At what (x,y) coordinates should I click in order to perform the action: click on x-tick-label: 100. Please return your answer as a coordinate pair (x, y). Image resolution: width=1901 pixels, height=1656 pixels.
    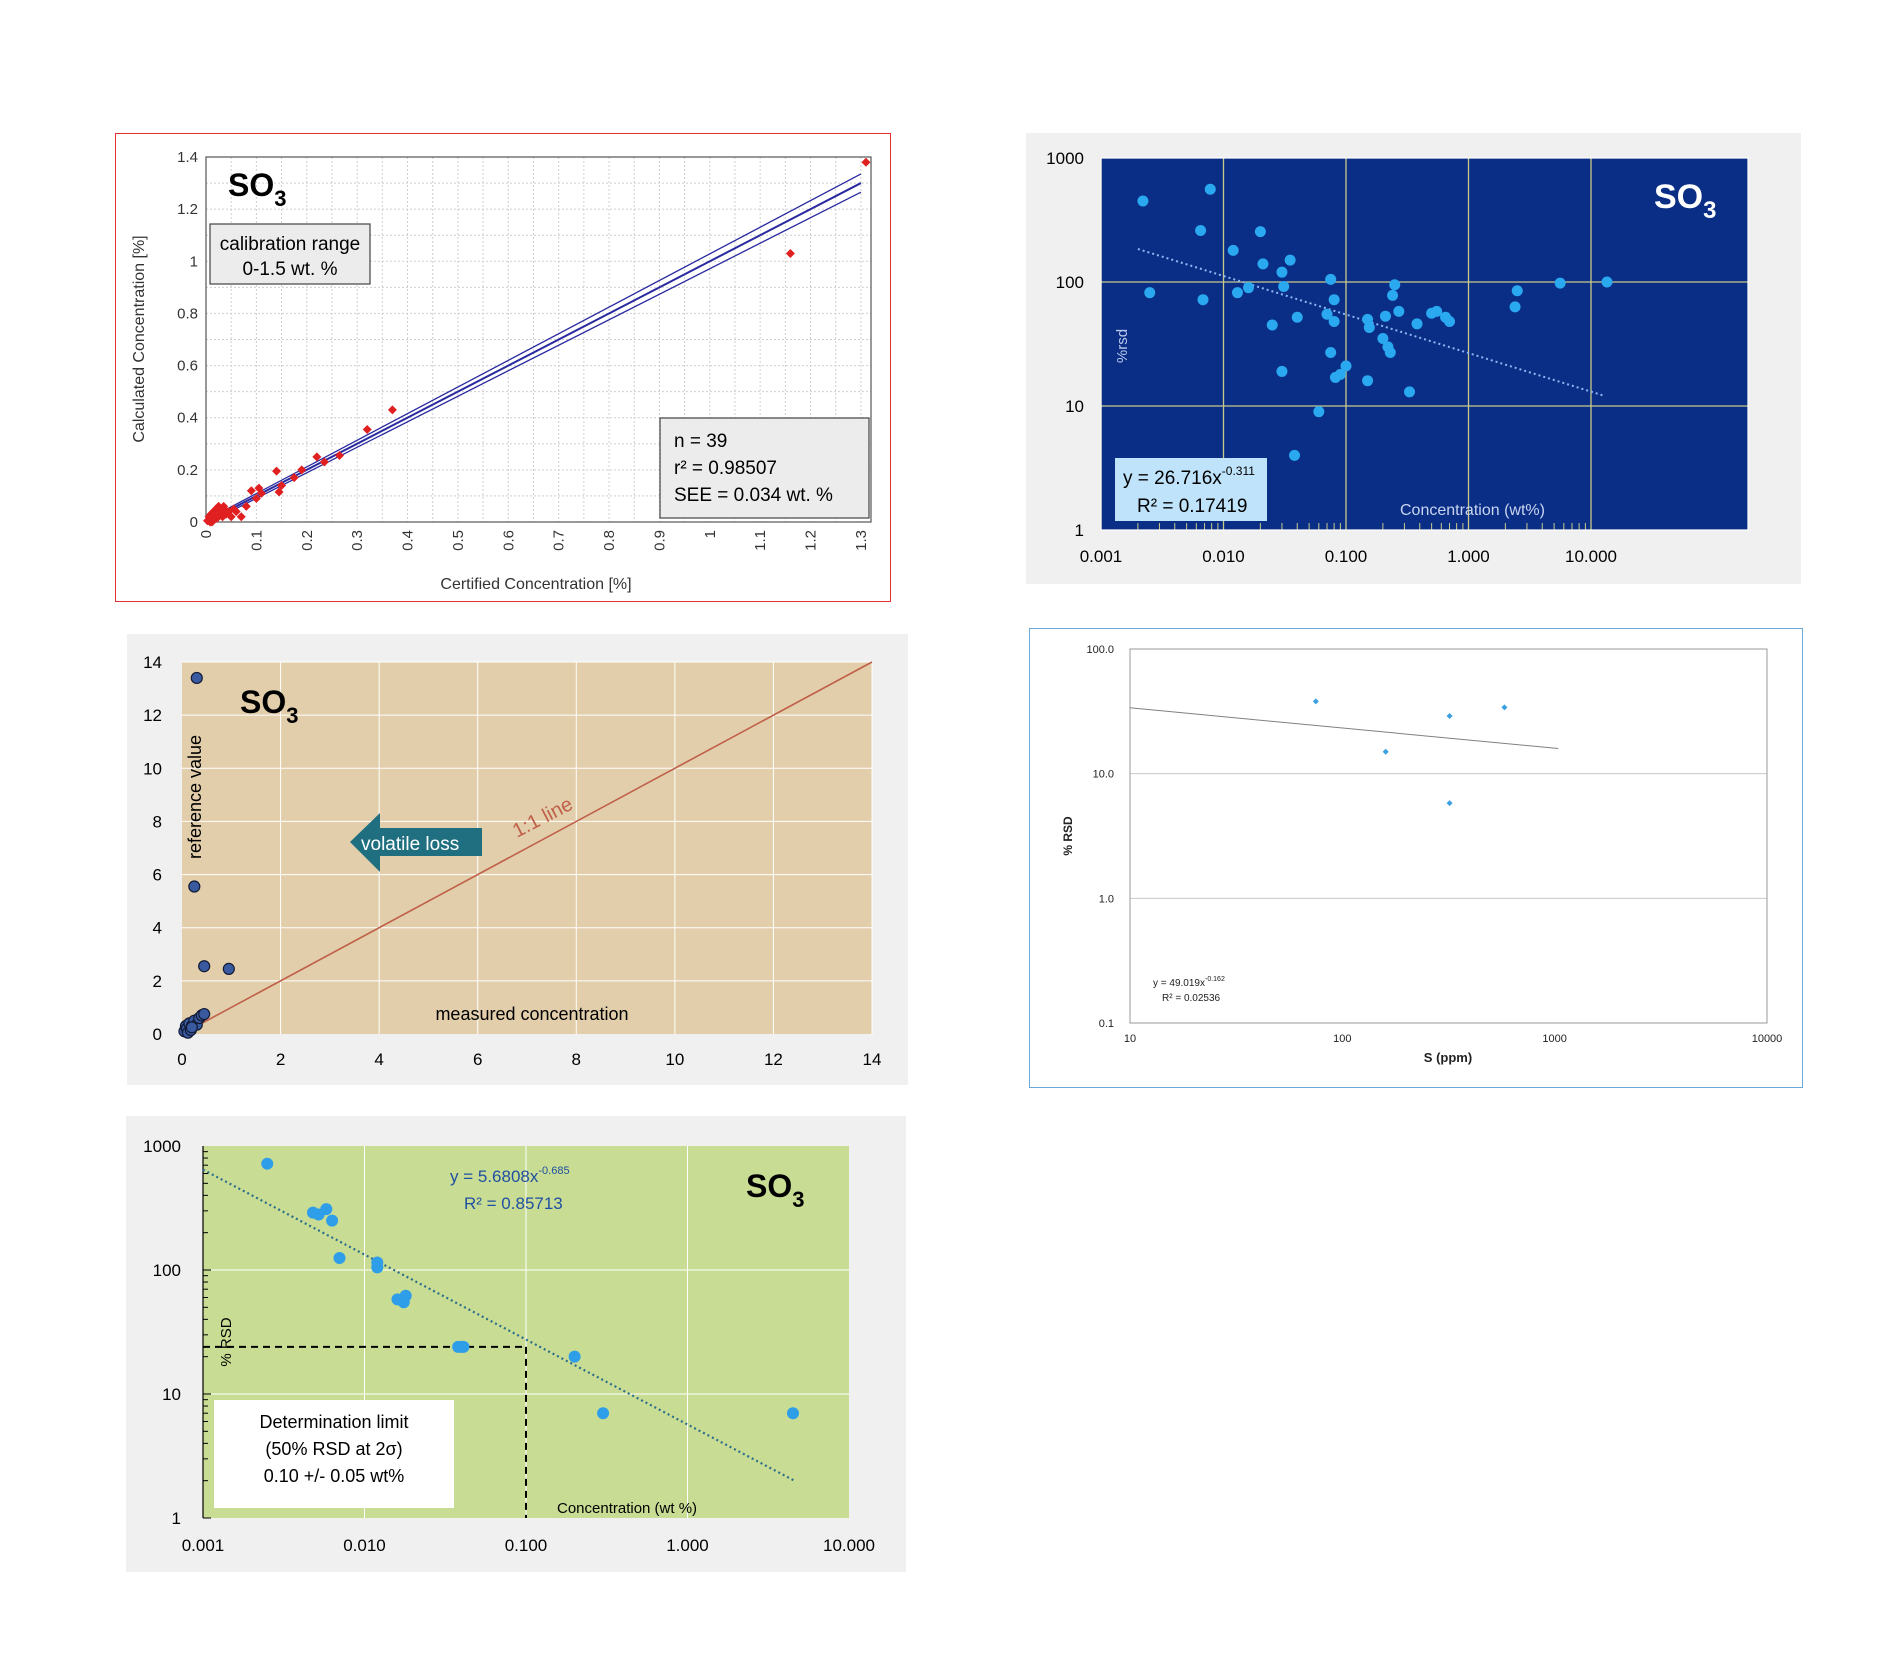
    Looking at the image, I should click on (1342, 1039).